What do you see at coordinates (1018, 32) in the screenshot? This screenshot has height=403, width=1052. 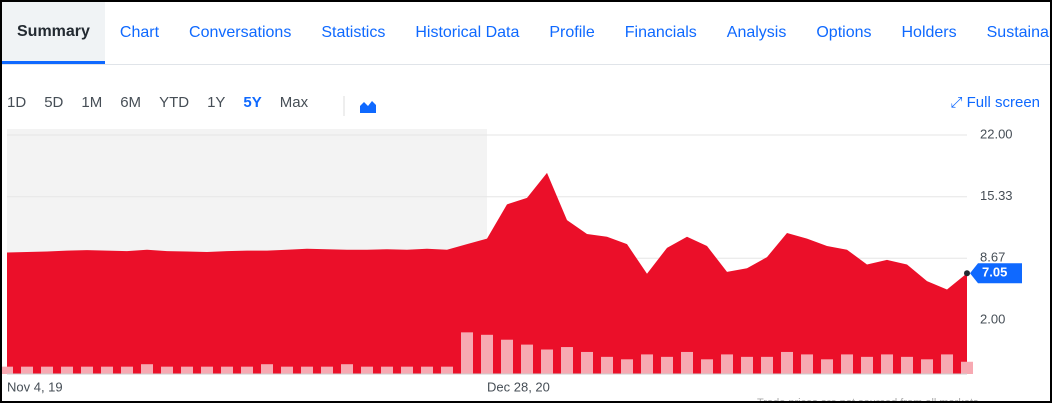 I see `tab: Sustainability` at bounding box center [1018, 32].